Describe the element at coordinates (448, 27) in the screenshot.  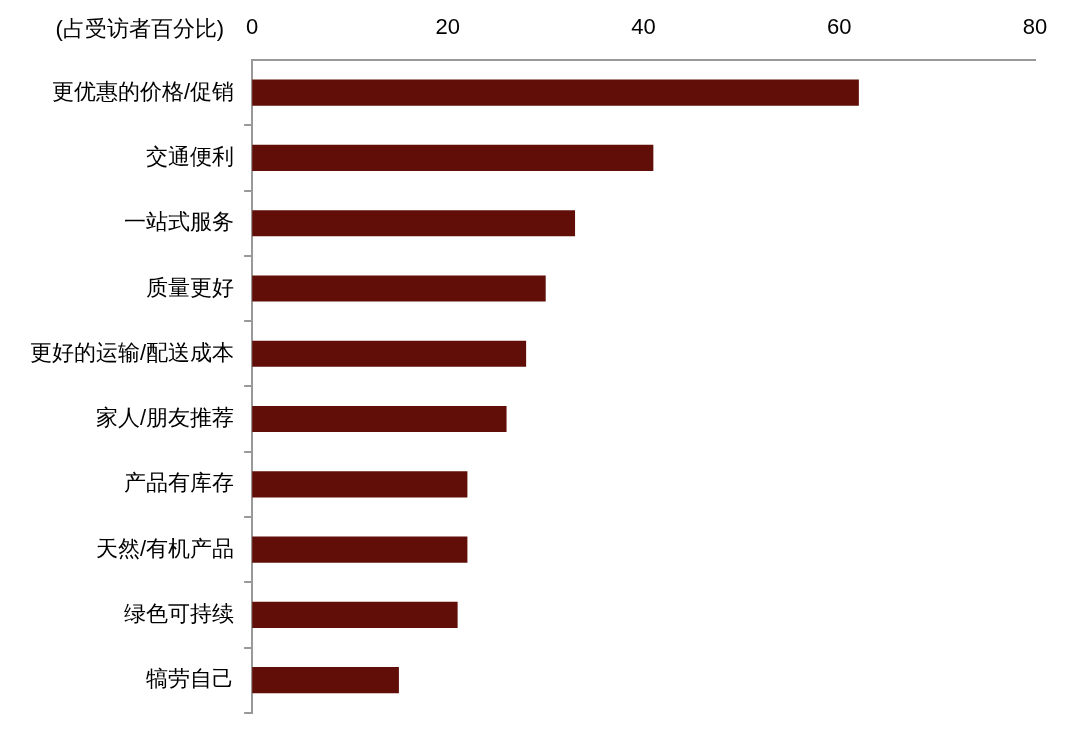
I see `x-tick-label: 20` at that location.